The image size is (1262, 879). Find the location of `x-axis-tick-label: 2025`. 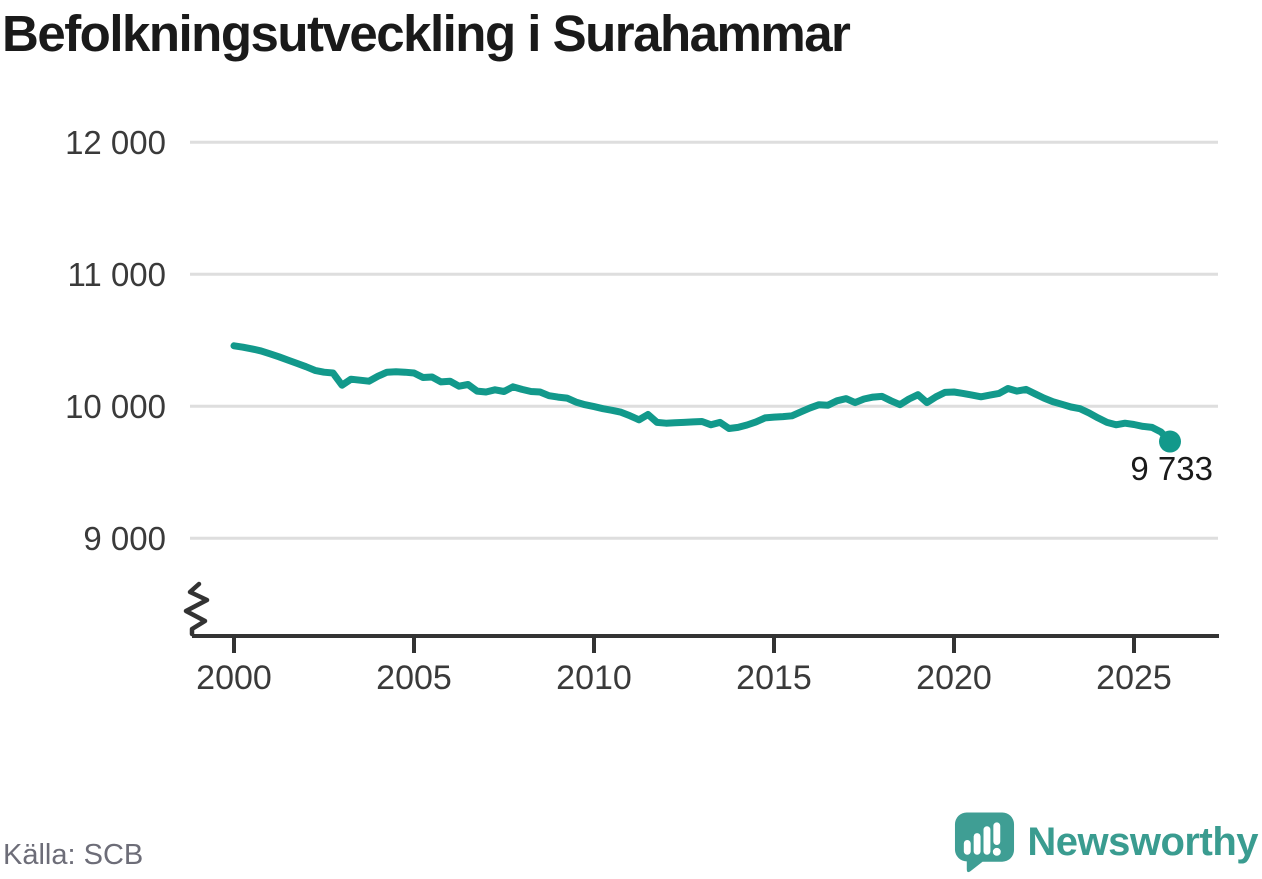

x-axis-tick-label: 2025 is located at coordinates (1134, 678).